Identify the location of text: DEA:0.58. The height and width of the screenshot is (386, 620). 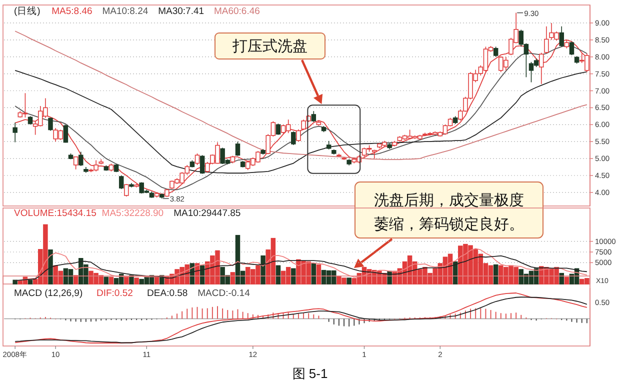
(167, 293).